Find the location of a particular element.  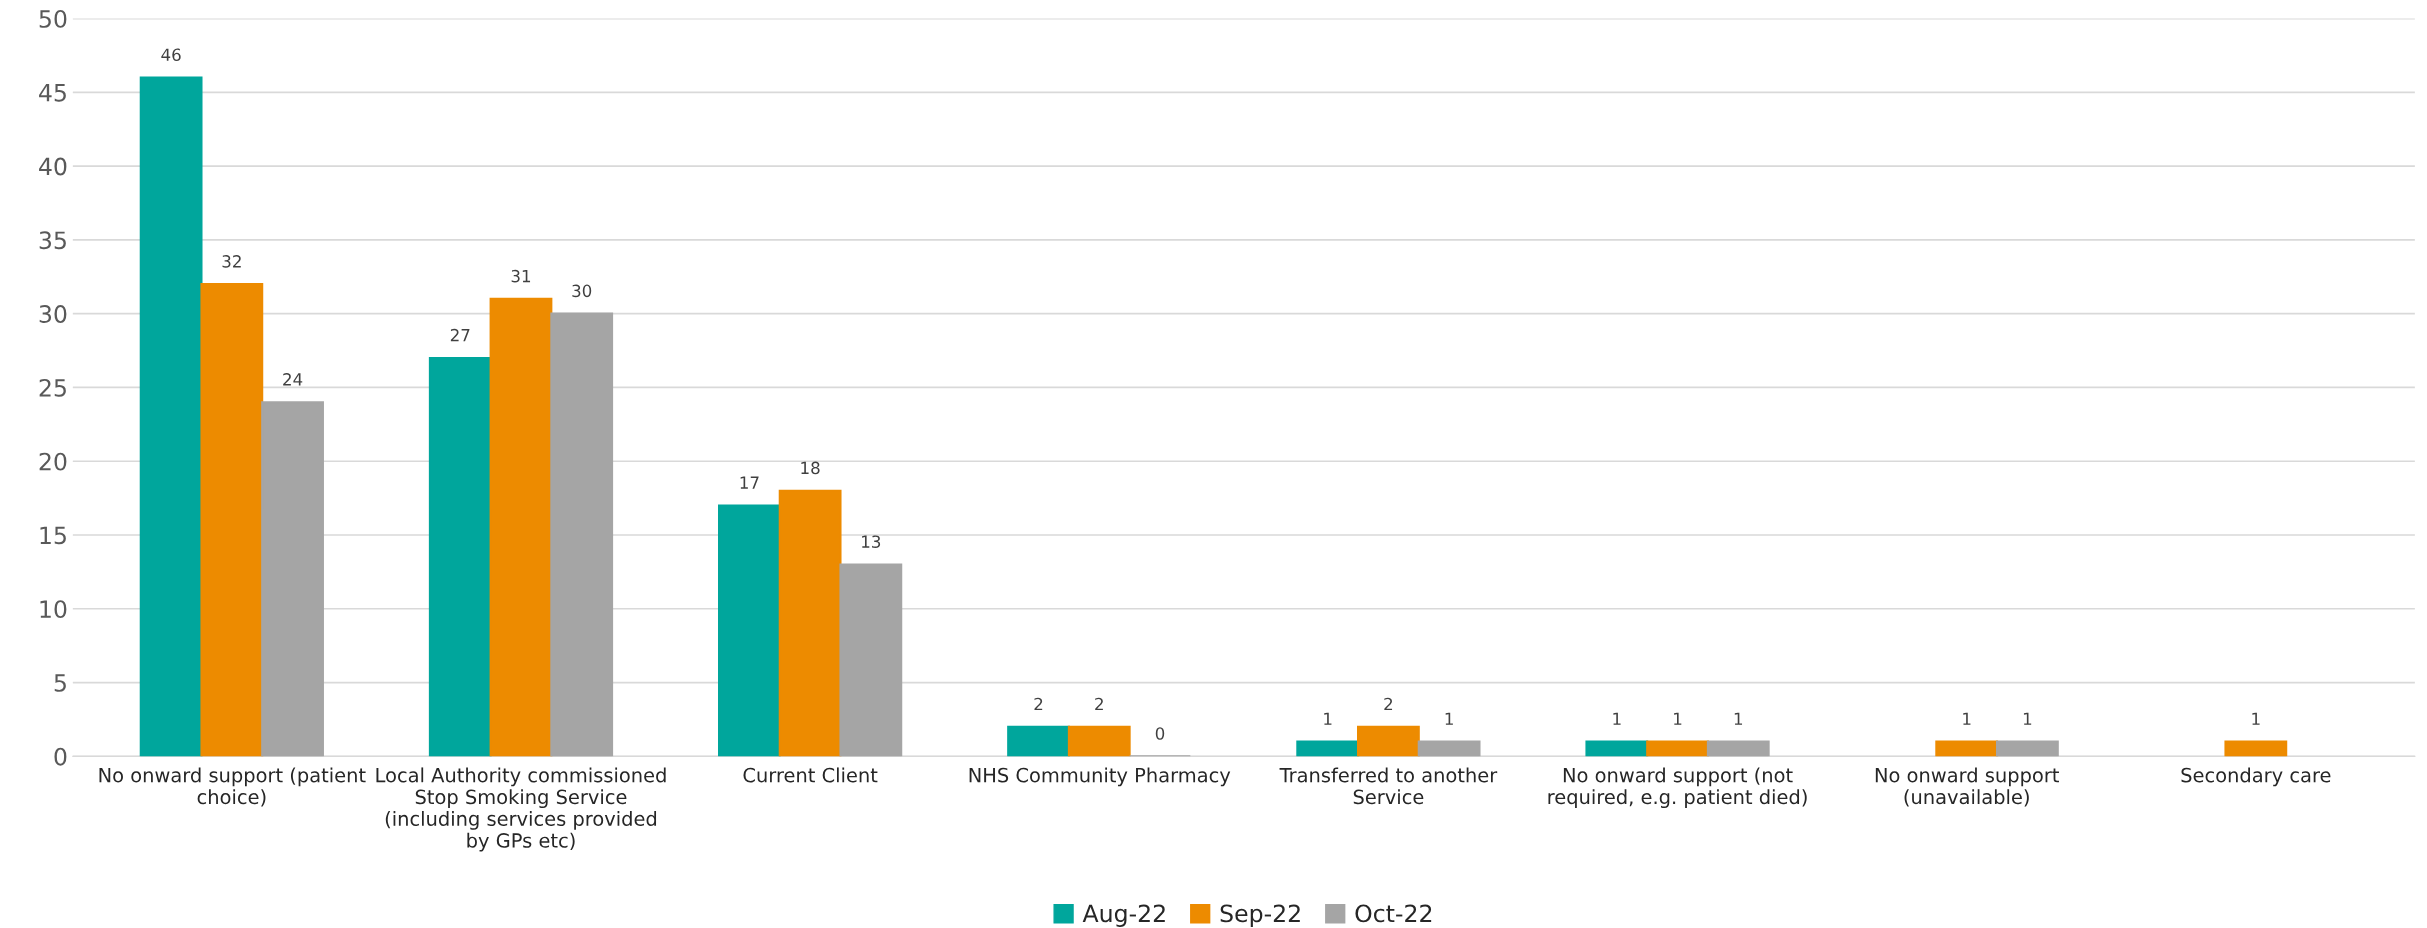

data-label: 46 is located at coordinates (171, 55).